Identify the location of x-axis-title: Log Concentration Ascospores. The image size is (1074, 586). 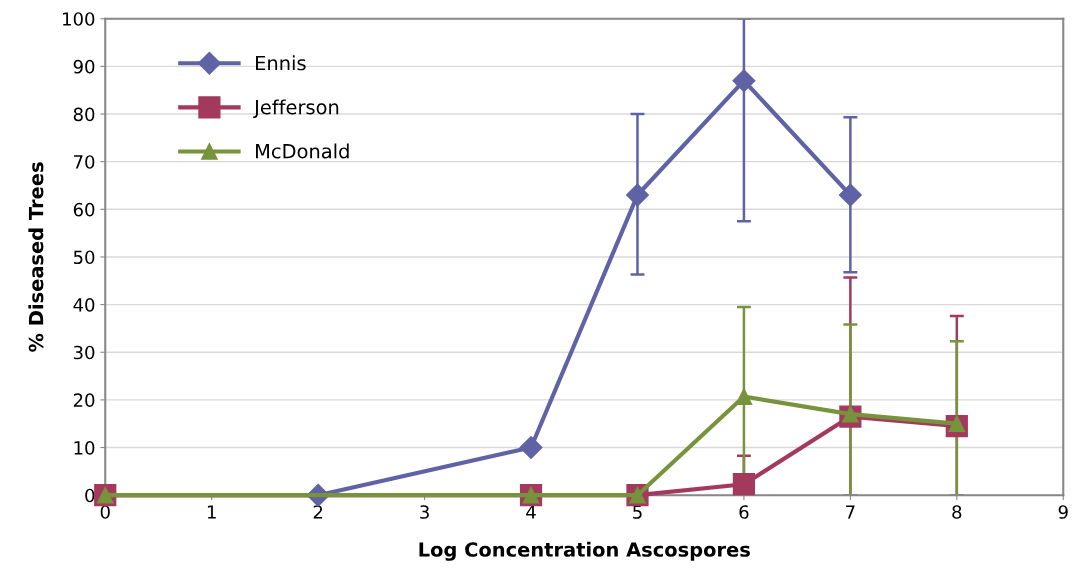
(584, 551).